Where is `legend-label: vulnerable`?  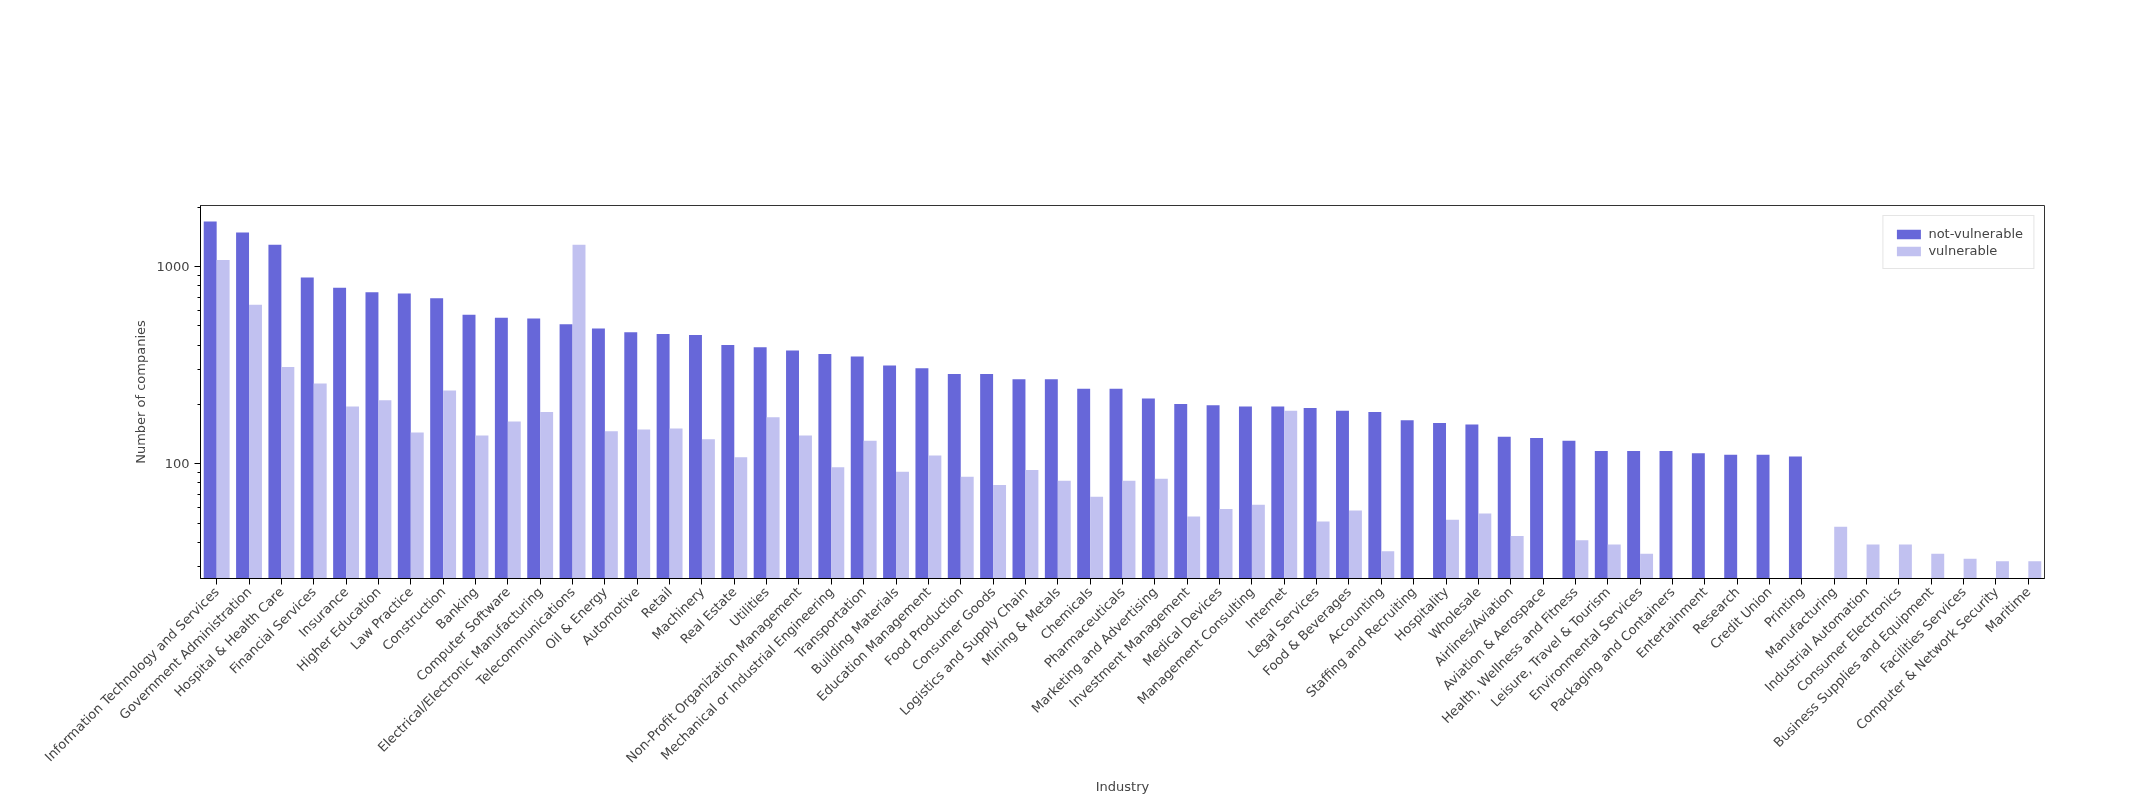
legend-label: vulnerable is located at coordinates (1963, 250).